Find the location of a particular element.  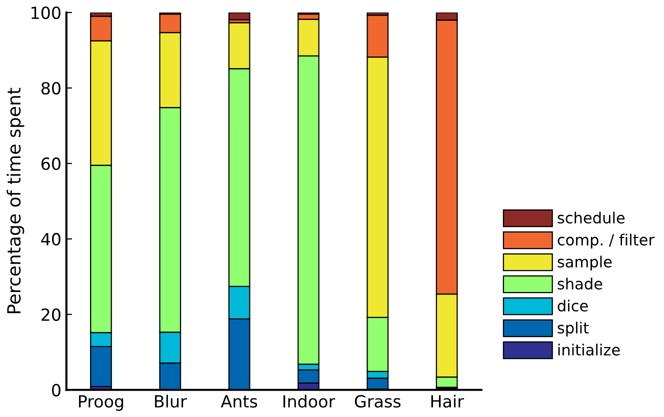

legend-label: split is located at coordinates (573, 329).